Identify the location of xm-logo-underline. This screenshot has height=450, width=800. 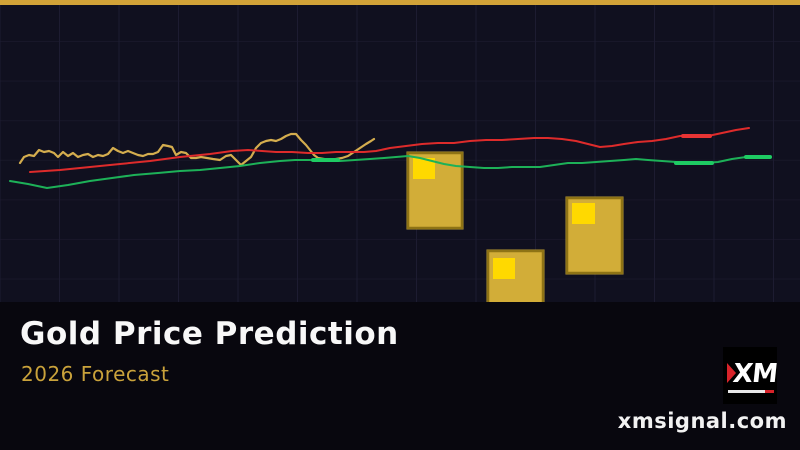
(746, 391).